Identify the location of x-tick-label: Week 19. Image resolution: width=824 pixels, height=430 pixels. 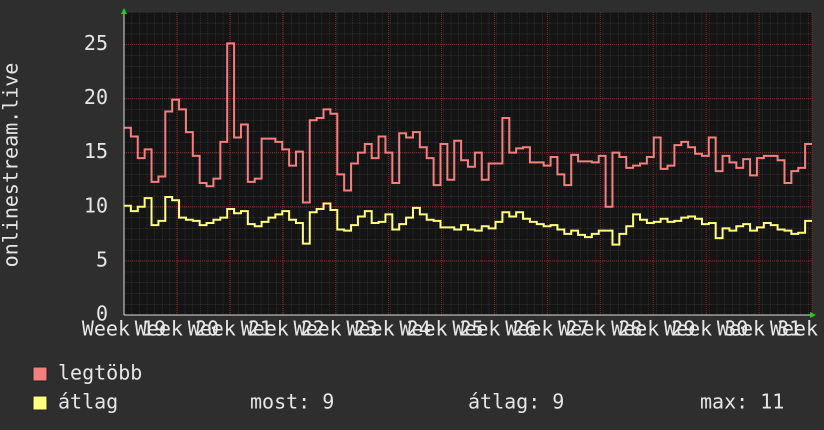
(124, 329).